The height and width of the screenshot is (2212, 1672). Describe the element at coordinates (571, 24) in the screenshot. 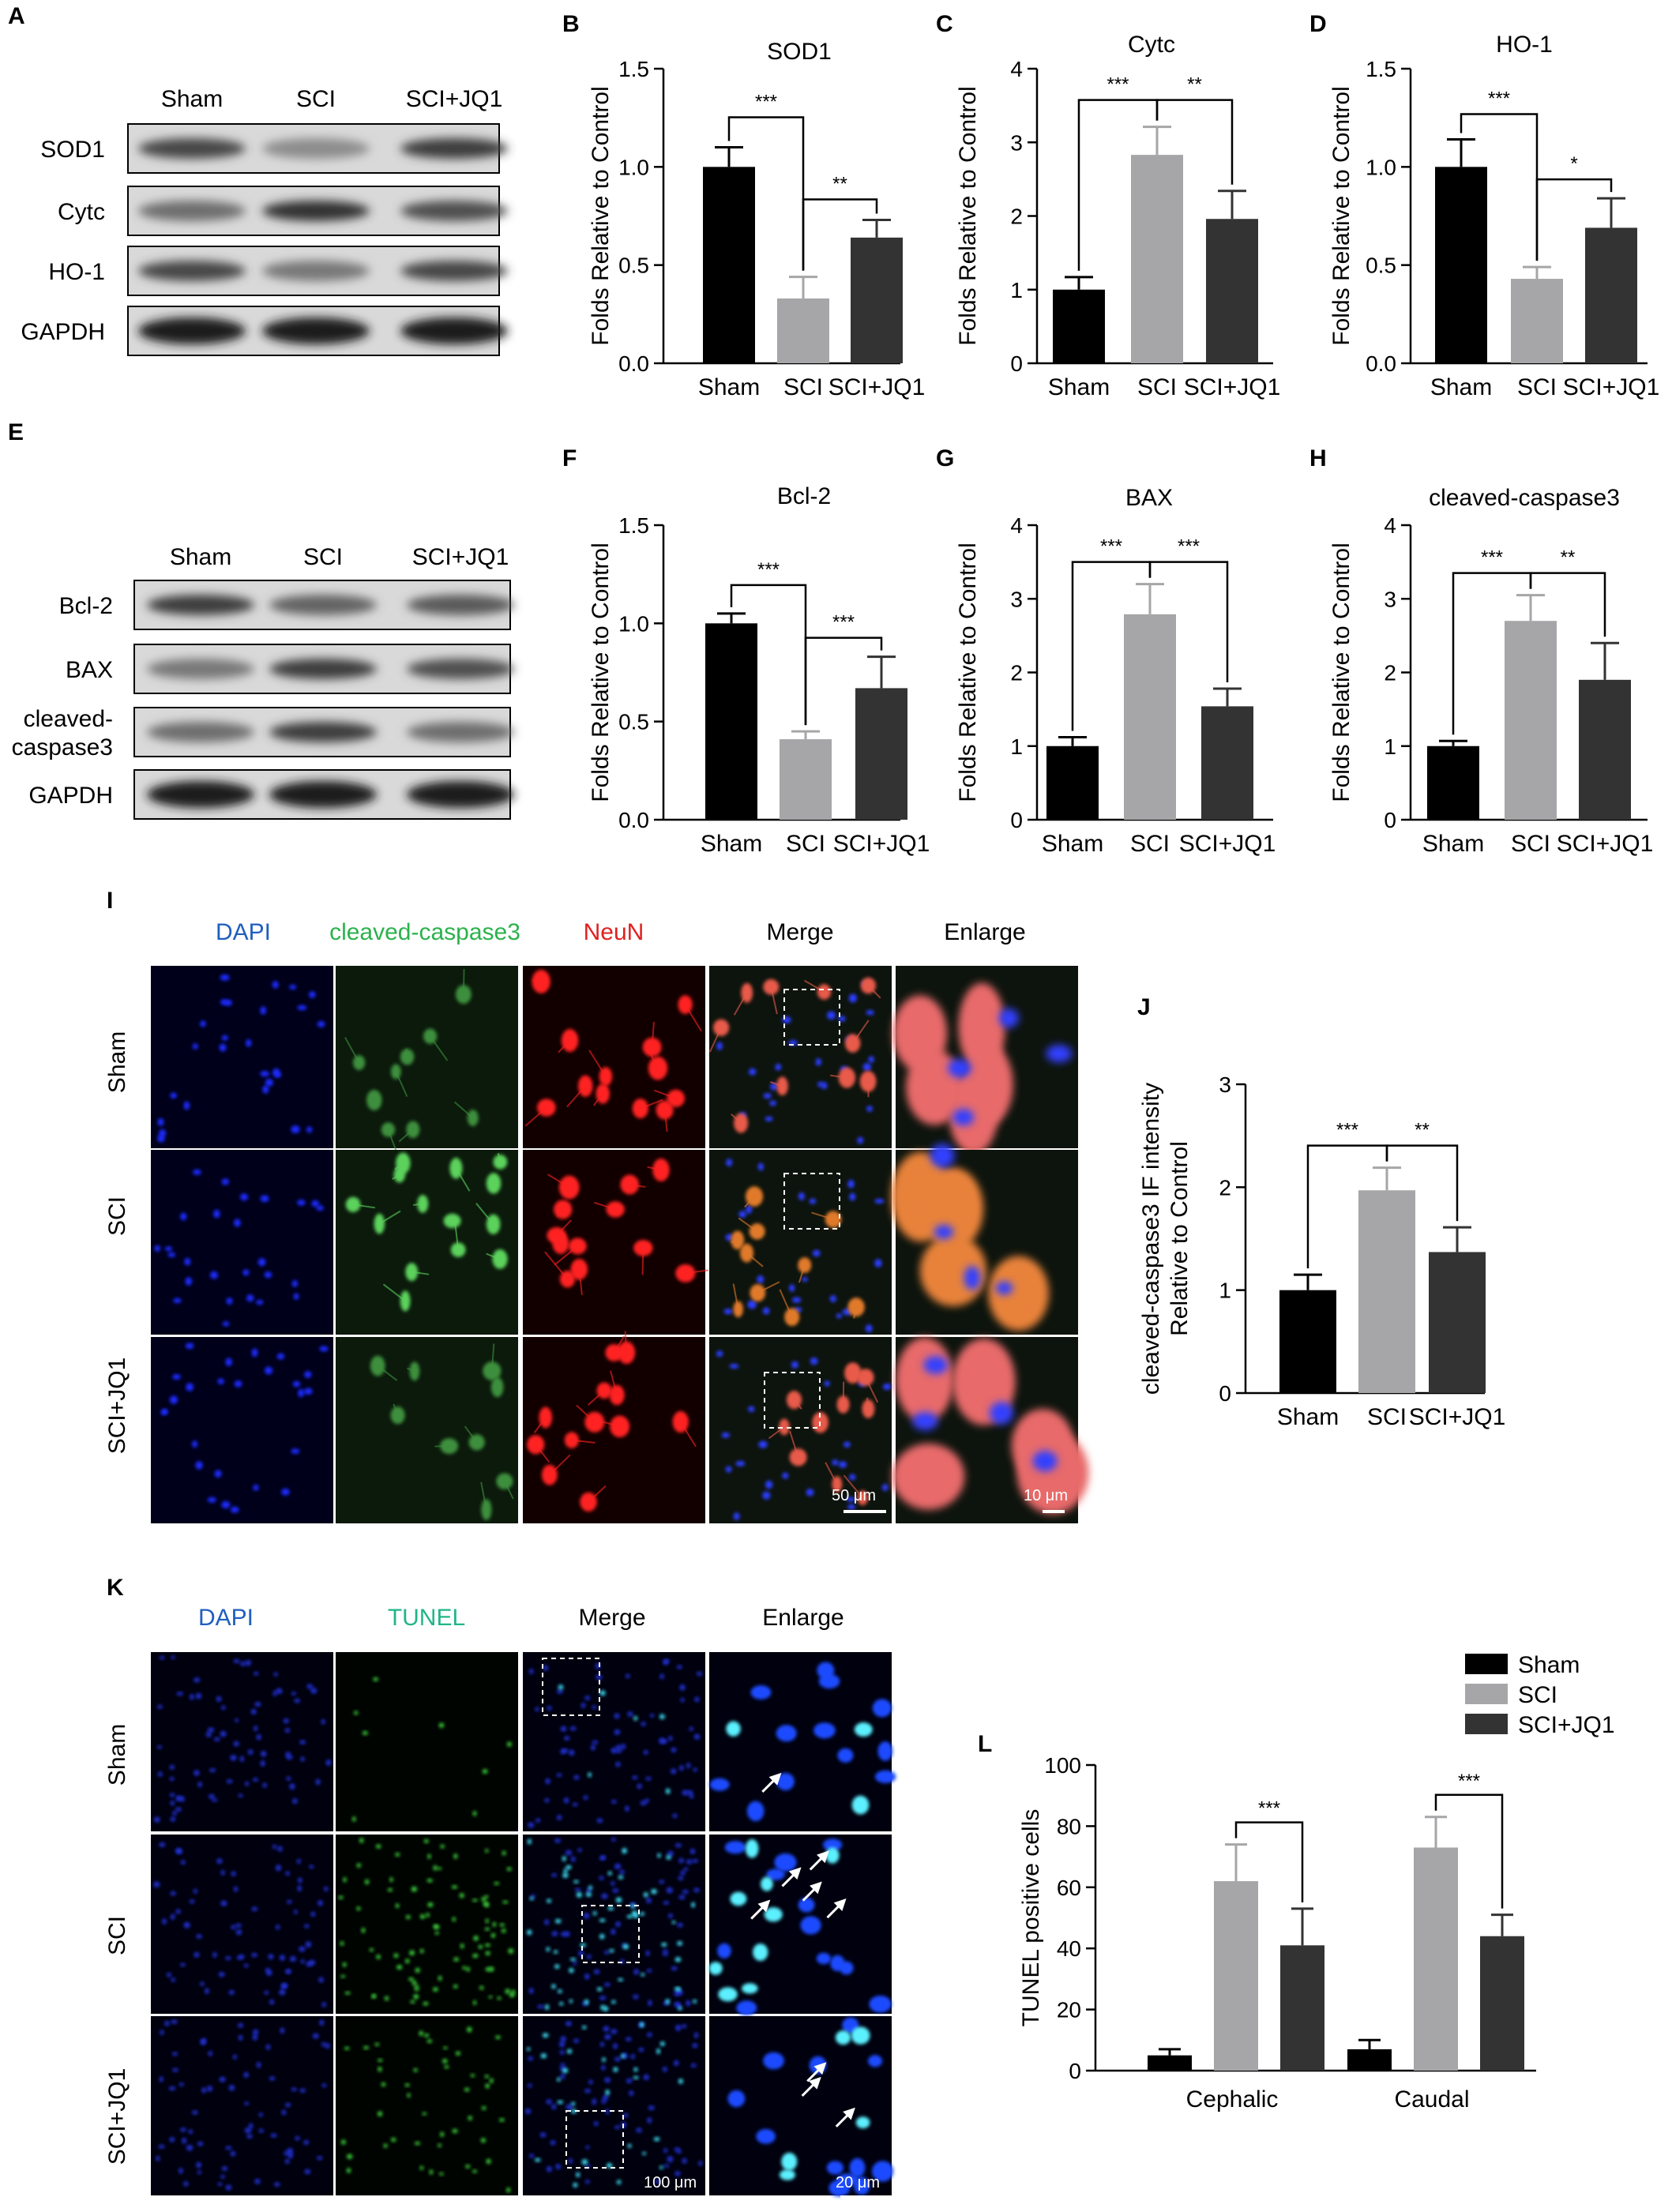

I see `panel-letter-b: B` at that location.